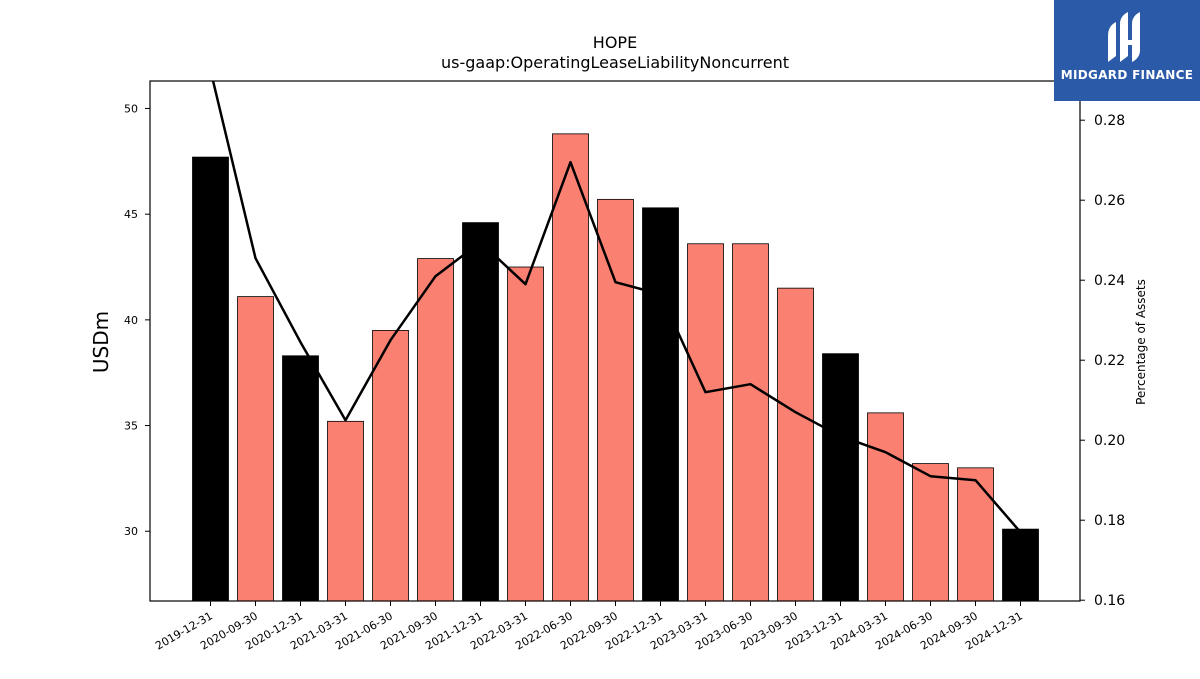  Describe the element at coordinates (1109, 521) in the screenshot. I see `y2-tick-label: 0.18` at that location.